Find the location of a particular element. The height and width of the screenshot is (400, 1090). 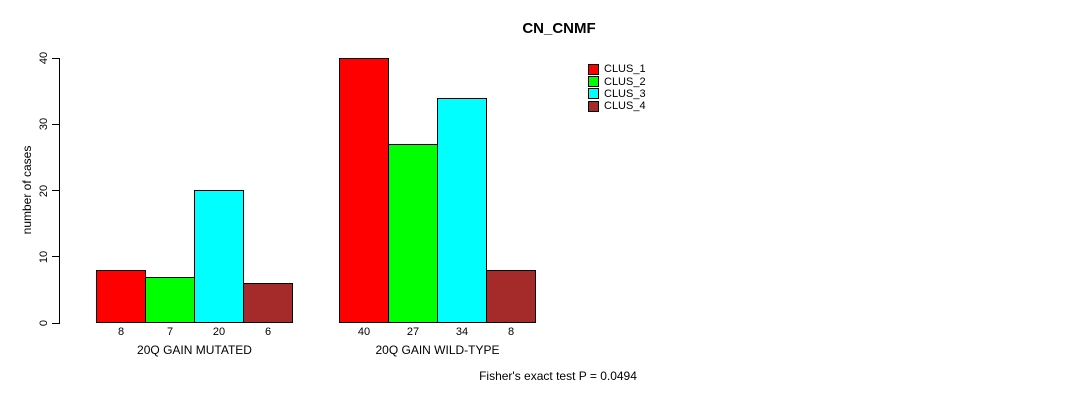

bar-value-label: 40 is located at coordinates (364, 332).